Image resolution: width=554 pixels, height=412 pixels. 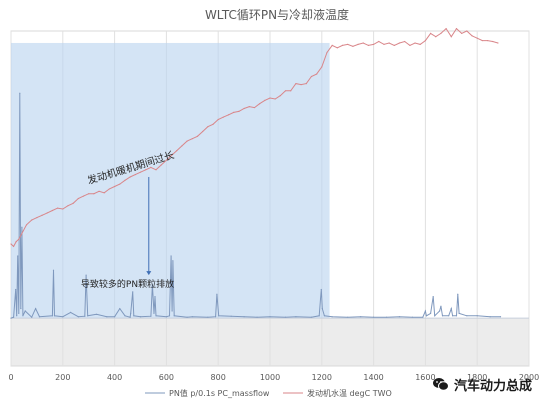 What do you see at coordinates (529, 377) in the screenshot?
I see `x-tick-label-10: 2000` at bounding box center [529, 377].